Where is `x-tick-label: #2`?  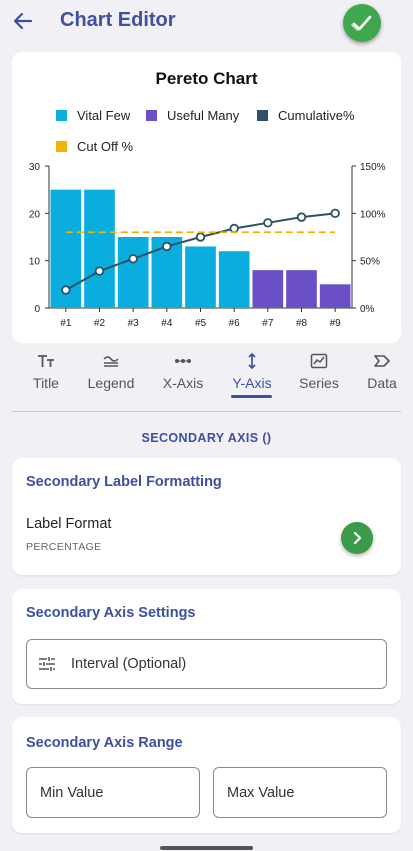 x-tick-label: #2 is located at coordinates (100, 323).